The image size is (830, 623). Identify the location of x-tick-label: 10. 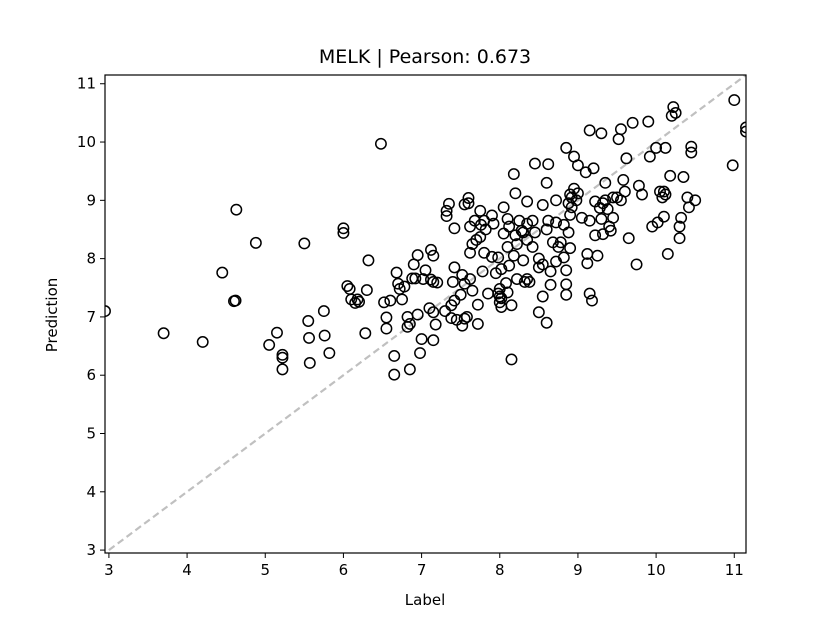
(656, 570).